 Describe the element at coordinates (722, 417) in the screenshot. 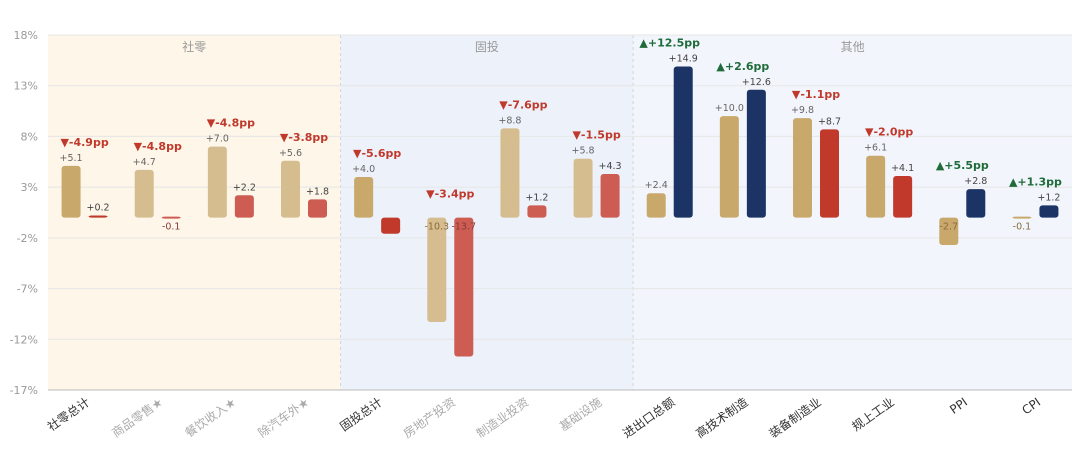

I see `x-tick-label: 高技术制造` at that location.